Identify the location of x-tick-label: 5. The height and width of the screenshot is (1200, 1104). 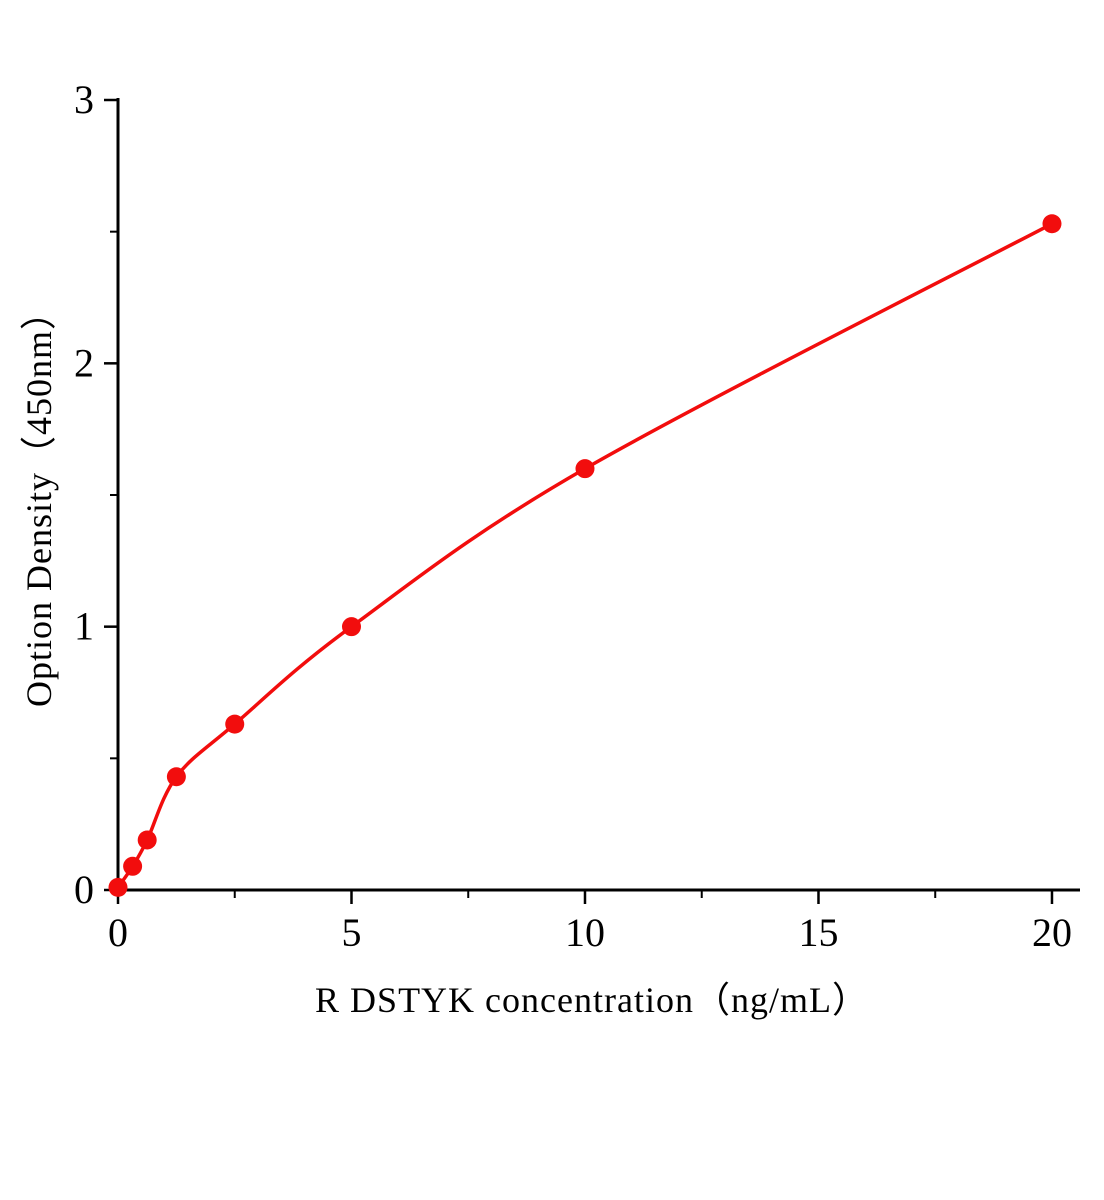
(351, 932).